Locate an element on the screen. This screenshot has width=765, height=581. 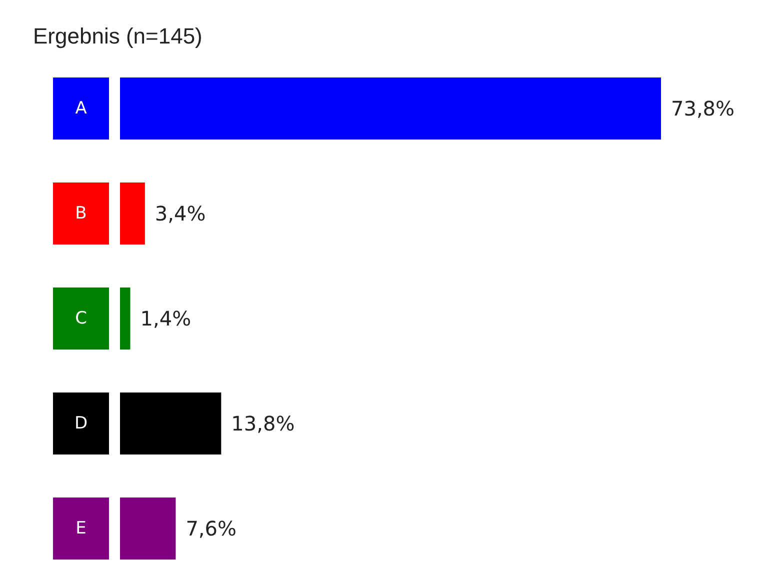
data-label: 1,4% is located at coordinates (166, 318).